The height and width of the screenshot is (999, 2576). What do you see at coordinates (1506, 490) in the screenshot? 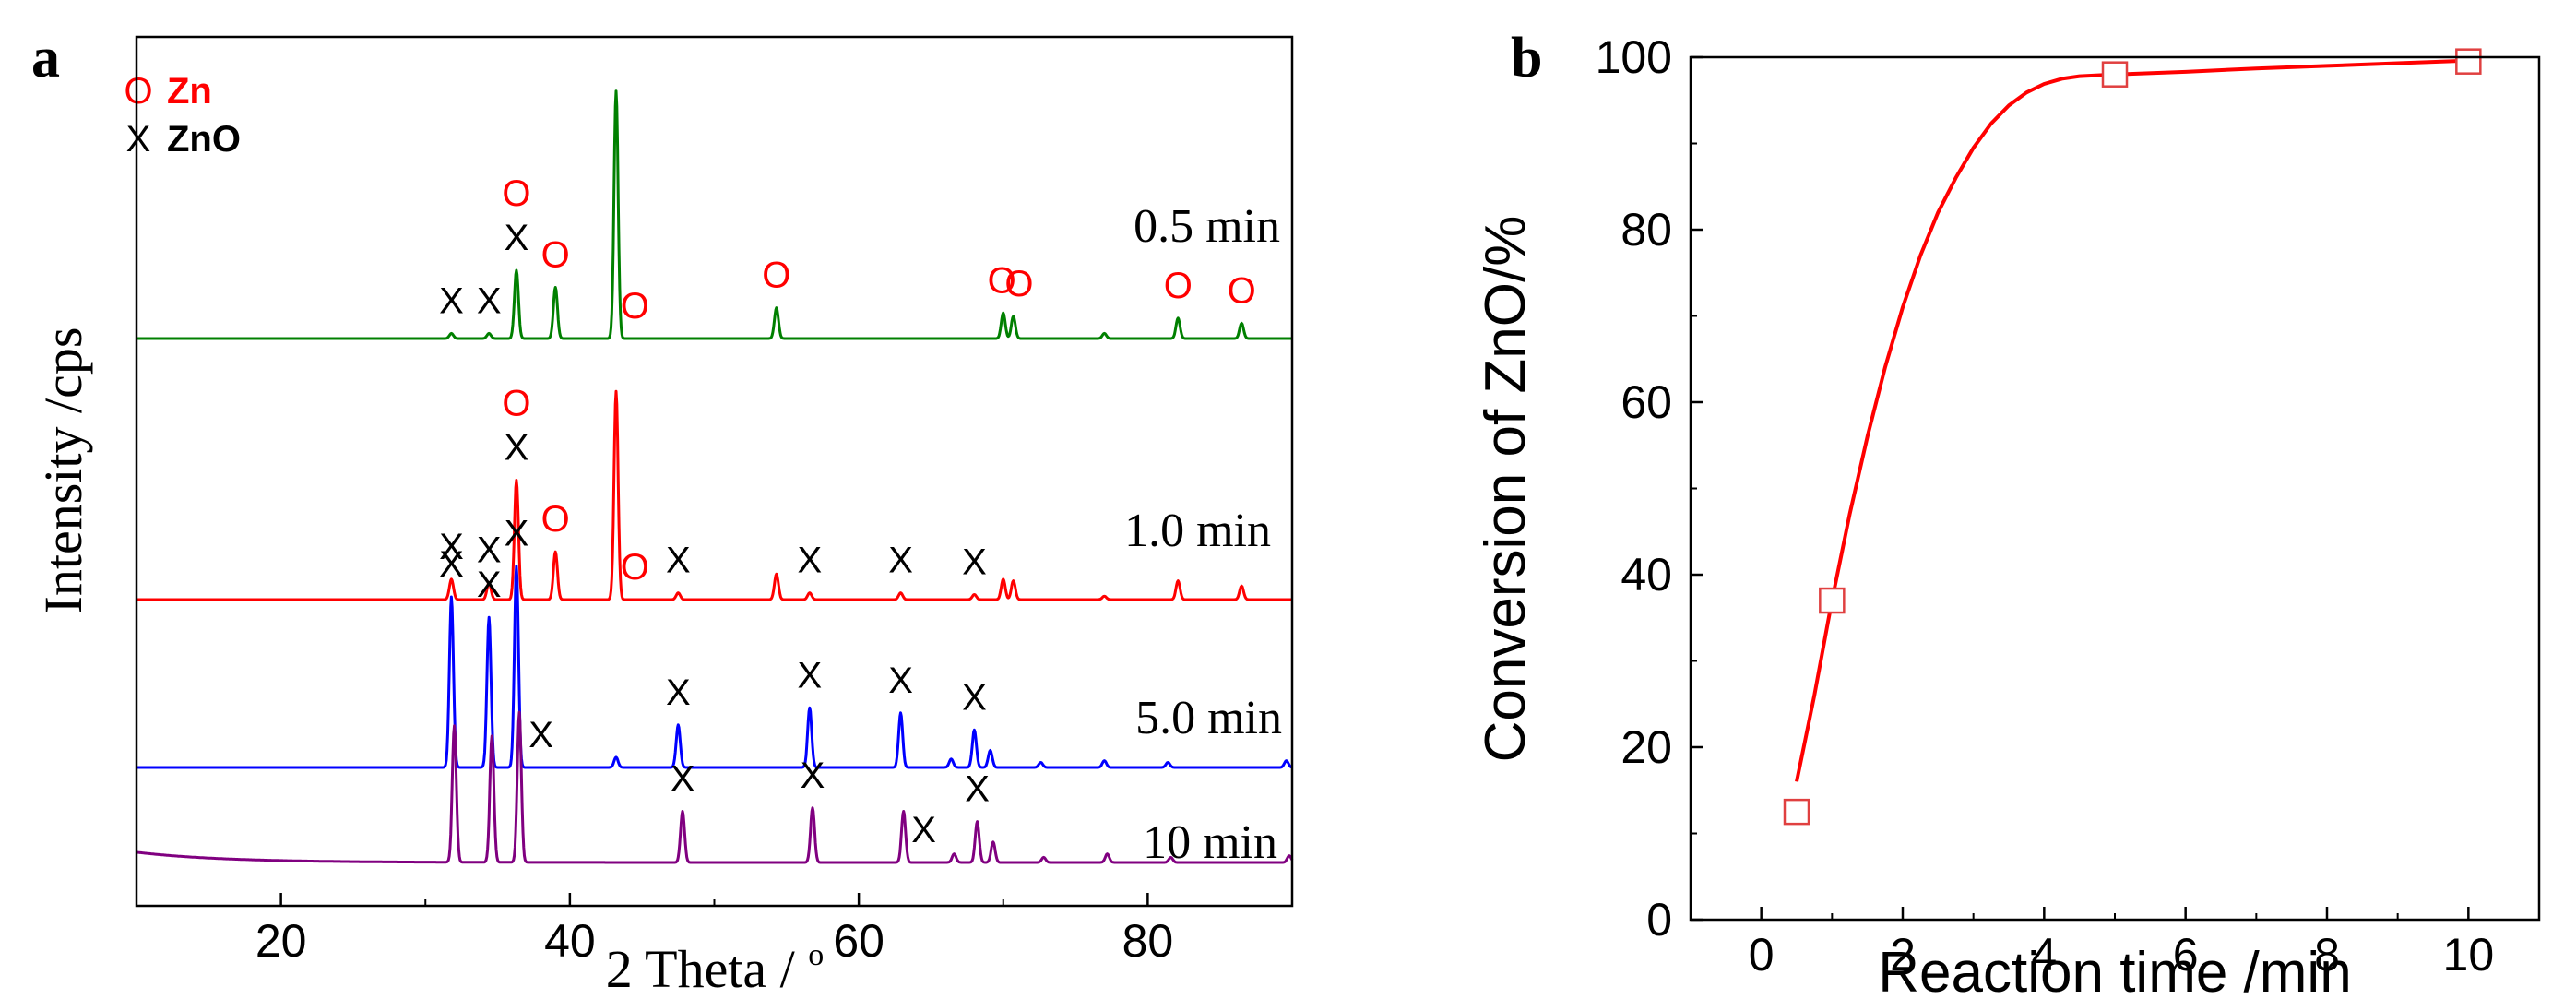
I see `conversion-y-axis-label: Conversion of ZnO/%` at bounding box center [1506, 490].